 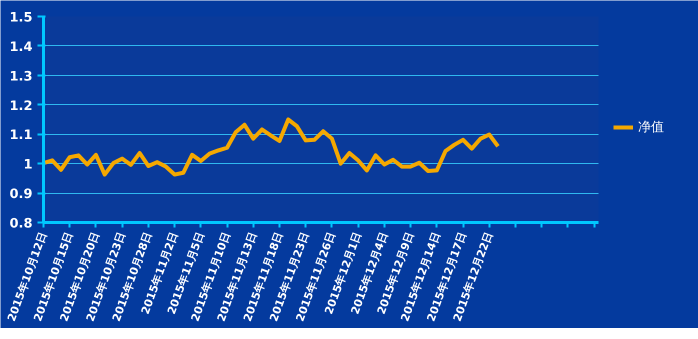 What do you see at coordinates (272, 147) in the screenshot?
I see `line-series` at bounding box center [272, 147].